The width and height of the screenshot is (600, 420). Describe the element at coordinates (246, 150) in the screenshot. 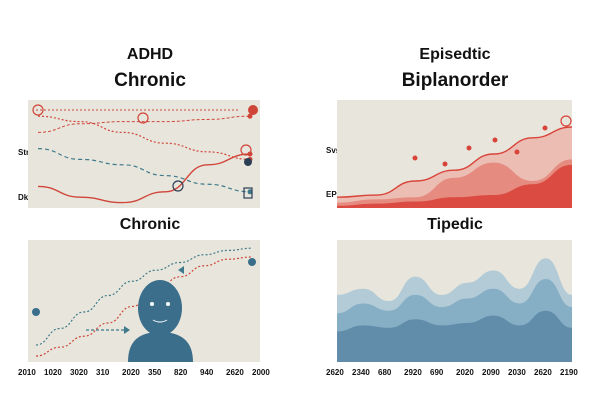

I see `location-pin-icon` at that location.